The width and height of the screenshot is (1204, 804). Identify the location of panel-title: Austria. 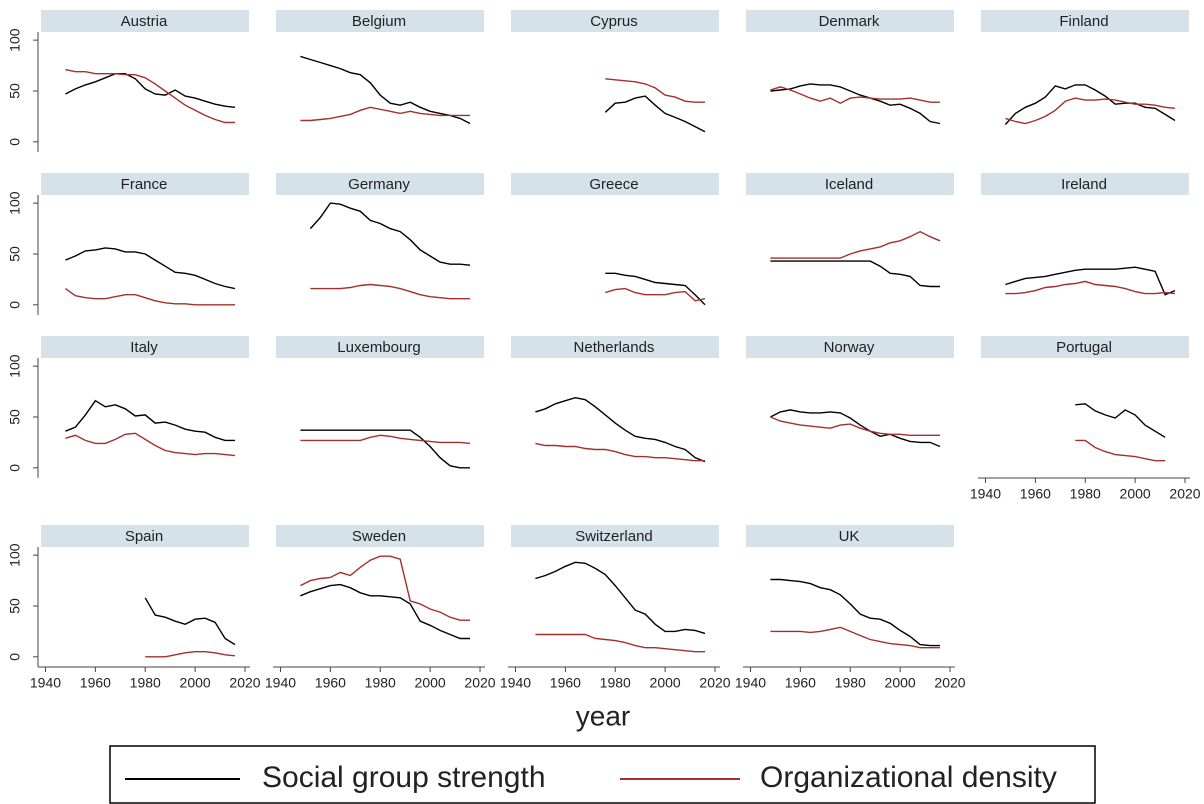
(144, 21).